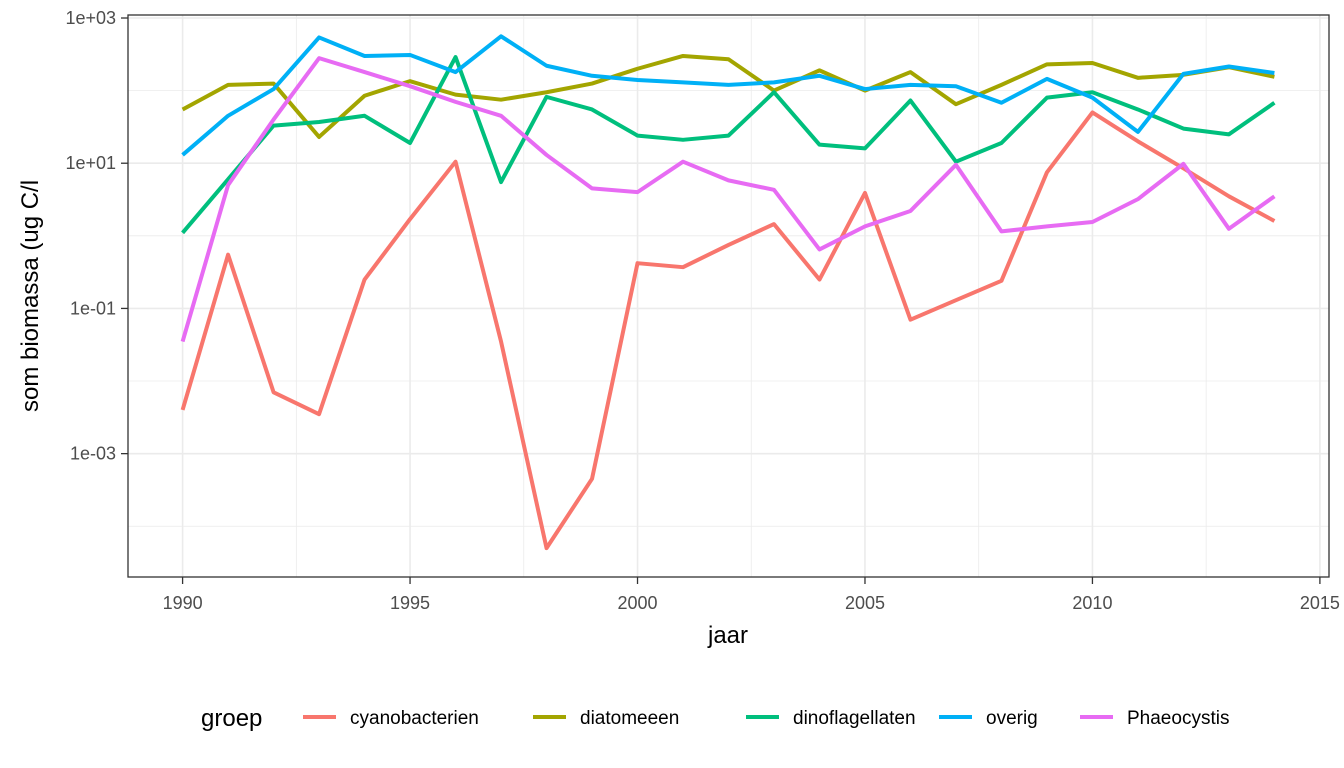 This screenshot has height=768, width=1344. Describe the element at coordinates (231, 718) in the screenshot. I see `legend-title: groep` at that location.